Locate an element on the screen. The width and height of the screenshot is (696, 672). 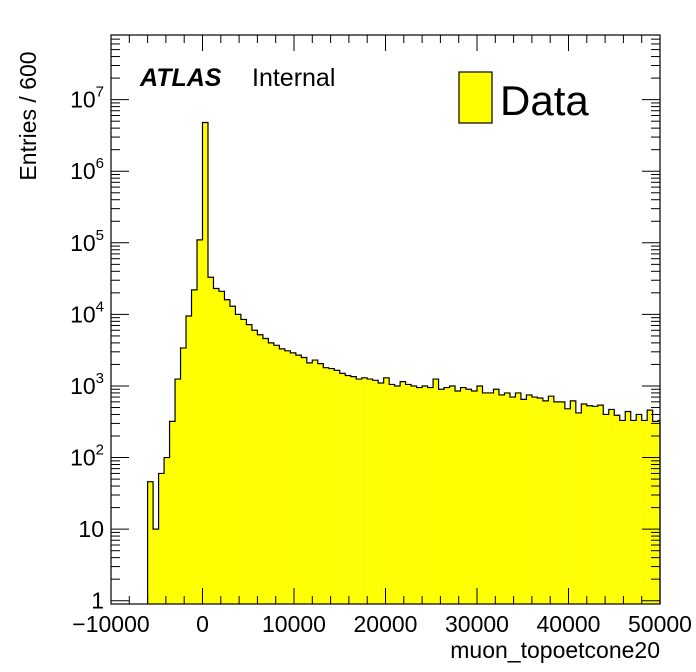
y-tick-label: 10⁷ is located at coordinates (87, 98).